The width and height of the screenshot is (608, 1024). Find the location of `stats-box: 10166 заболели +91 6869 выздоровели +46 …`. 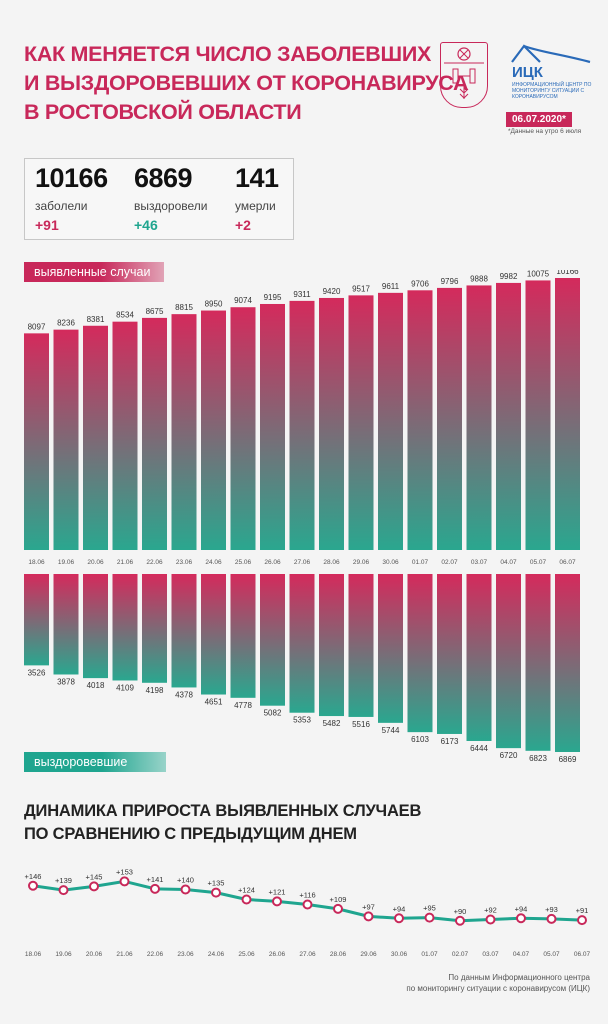

stats-box: 10166 заболели +91 6869 выздоровели +46 … is located at coordinates (159, 199).